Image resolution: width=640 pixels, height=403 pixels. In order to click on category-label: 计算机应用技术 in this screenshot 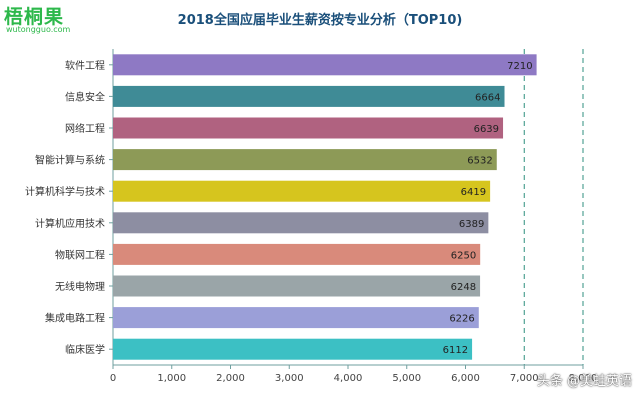, I will do `click(70, 223)`.